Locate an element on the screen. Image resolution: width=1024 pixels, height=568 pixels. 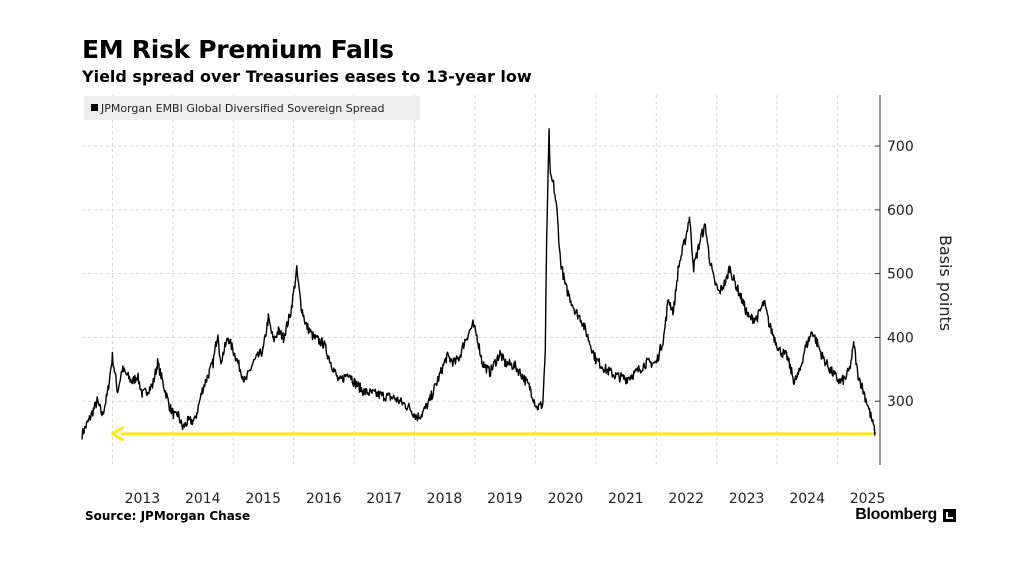
x-tick-label: 2017 is located at coordinates (384, 499).